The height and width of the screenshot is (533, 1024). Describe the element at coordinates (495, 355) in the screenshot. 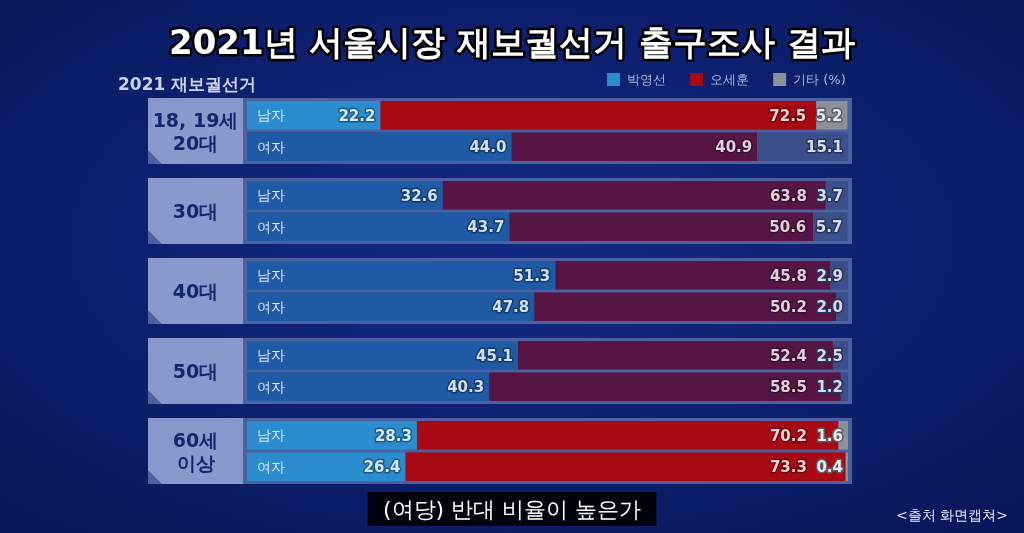

I see `data-label: 45.1` at that location.